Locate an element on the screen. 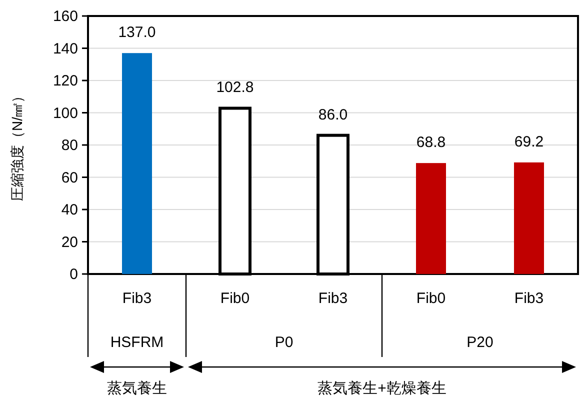 Image resolution: width=580 pixels, height=405 pixels. data-label: 68.8 is located at coordinates (431, 143).